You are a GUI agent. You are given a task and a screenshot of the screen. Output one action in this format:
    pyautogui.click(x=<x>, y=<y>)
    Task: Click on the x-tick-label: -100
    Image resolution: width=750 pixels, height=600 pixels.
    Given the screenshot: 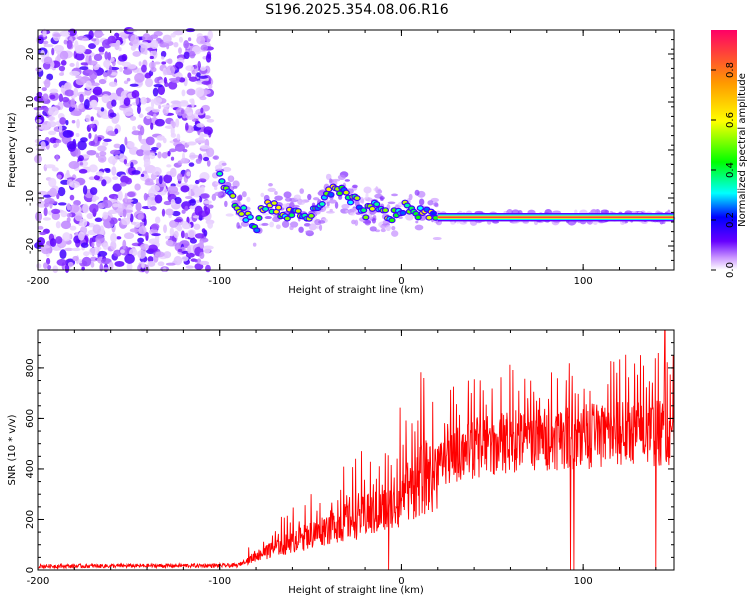 What is the action you would take?
    pyautogui.click(x=219, y=581)
    